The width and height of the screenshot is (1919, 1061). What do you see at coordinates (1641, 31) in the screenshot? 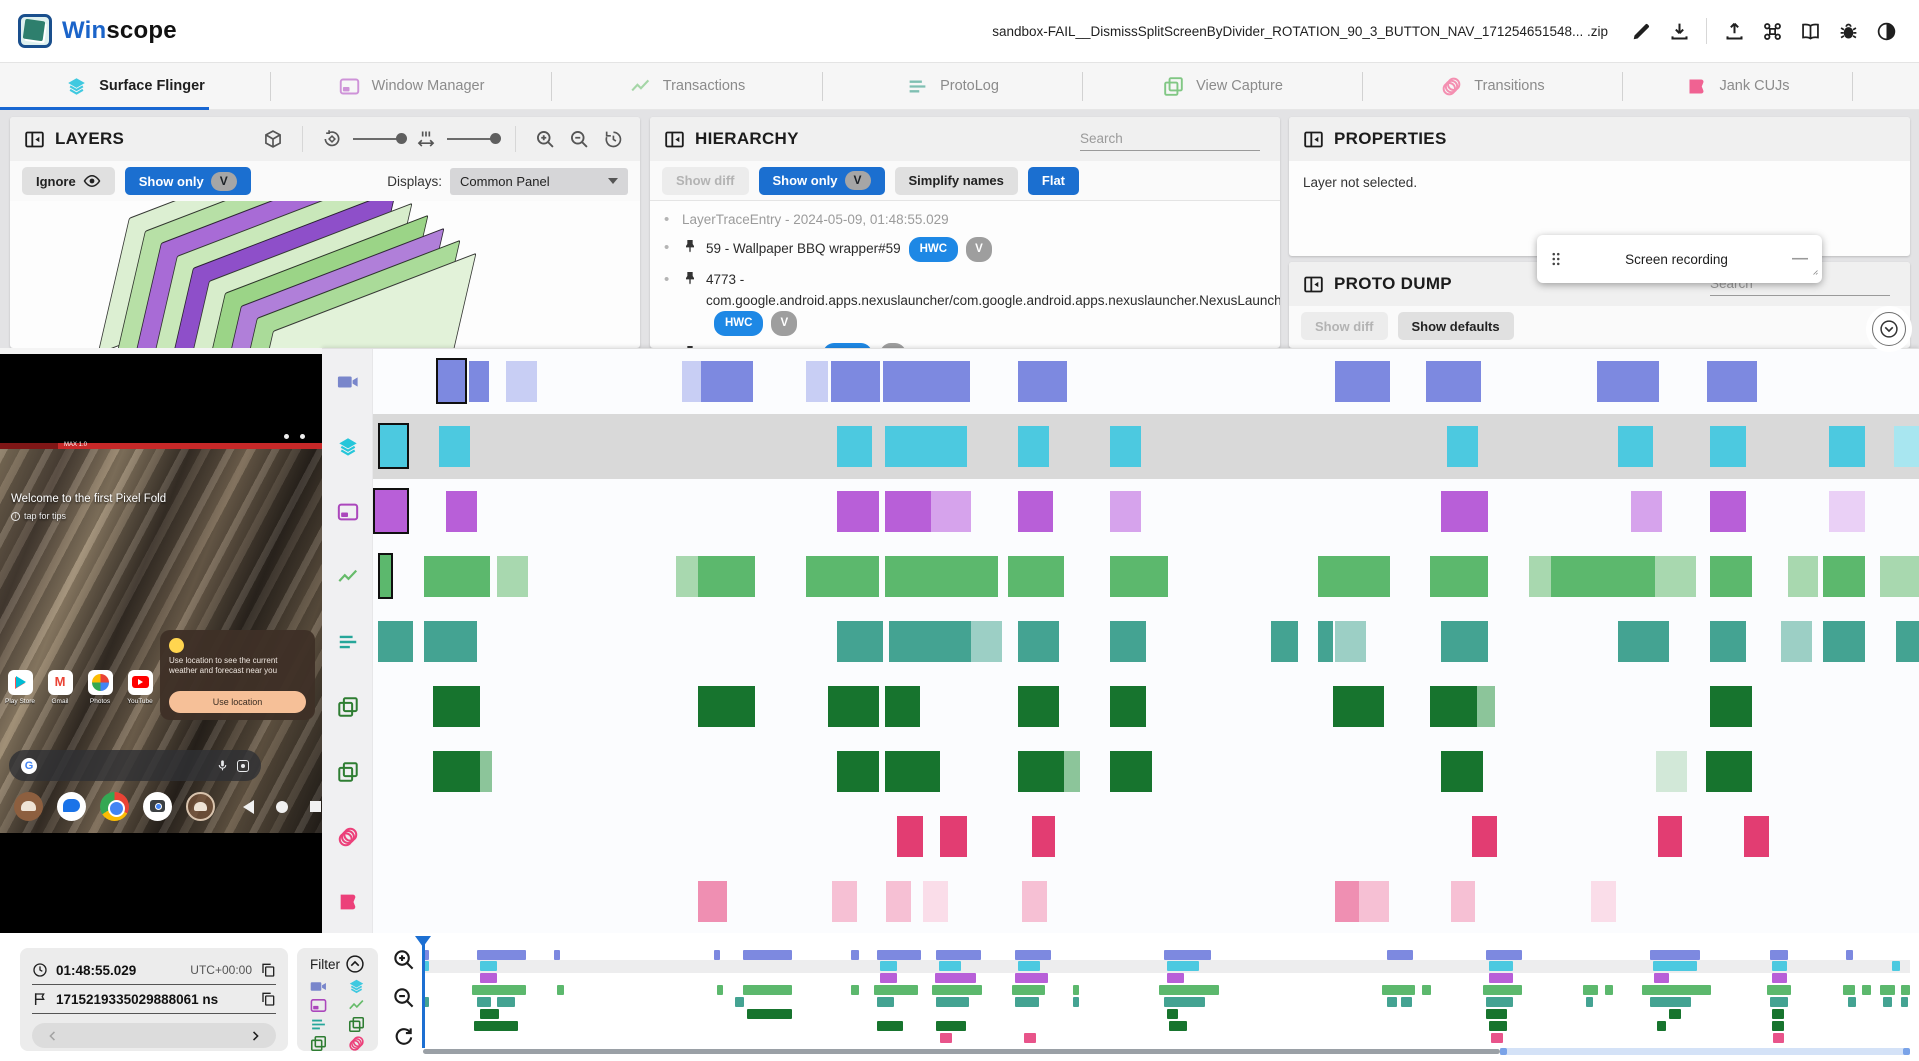
I see `edit-icon` at bounding box center [1641, 31].